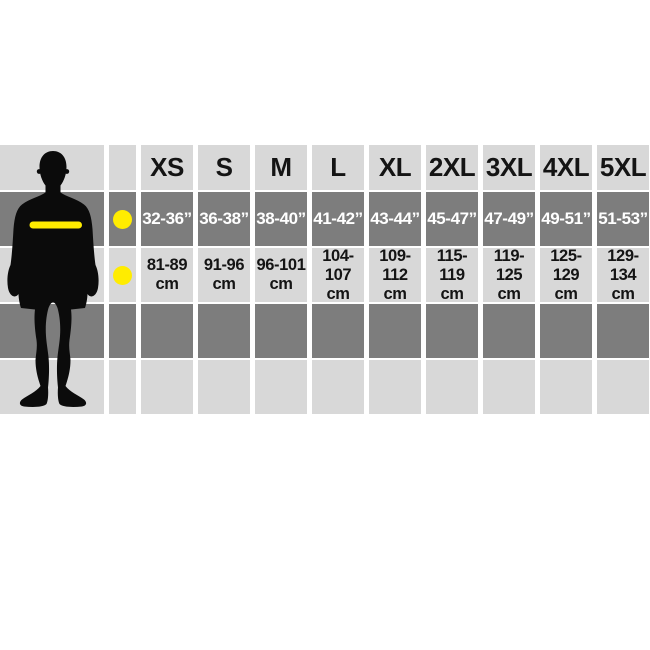 The width and height of the screenshot is (650, 650). I want to click on cm-value: 104-107, so click(338, 265).